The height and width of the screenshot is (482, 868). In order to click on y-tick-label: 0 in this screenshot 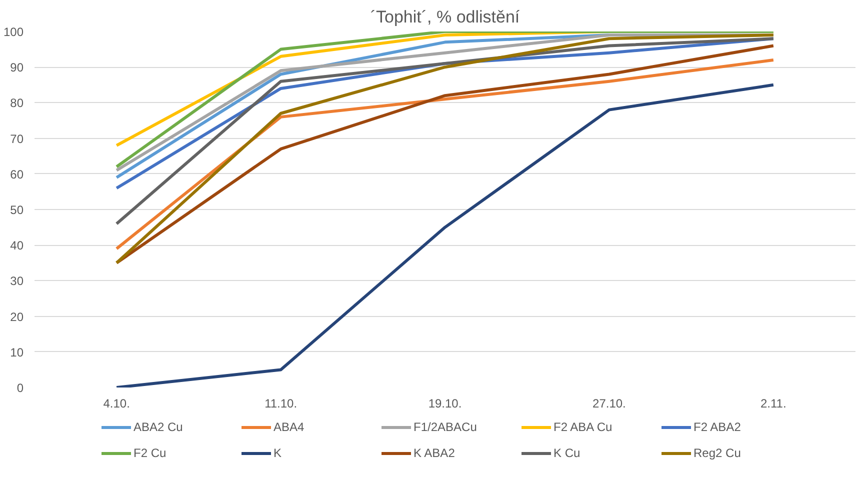, I will do `click(20, 388)`.